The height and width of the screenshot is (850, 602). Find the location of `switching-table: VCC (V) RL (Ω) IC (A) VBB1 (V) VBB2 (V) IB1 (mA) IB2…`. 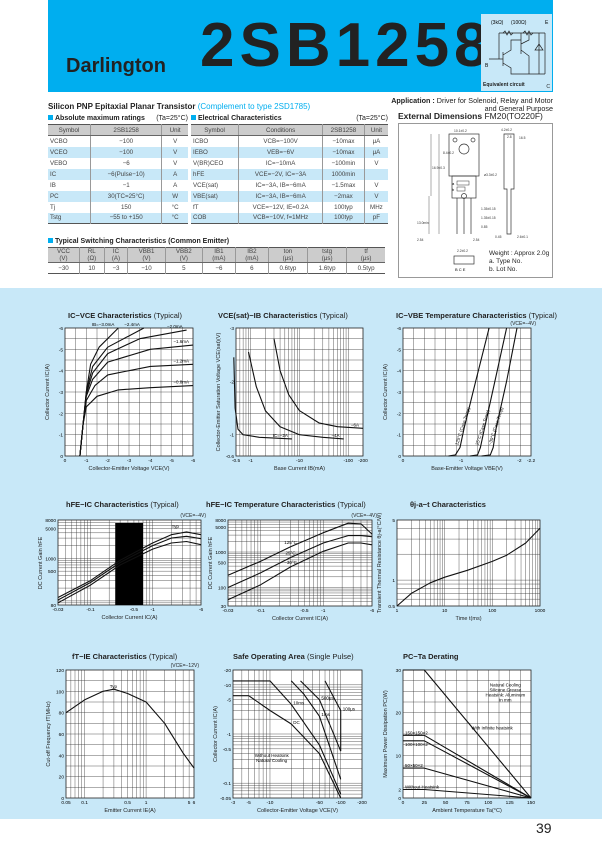

switching-table: VCC (V) RL (Ω) IC (A) VBB1 (V) VBB2 (V) IB1 (mA) IB2… is located at coordinates (216, 260).